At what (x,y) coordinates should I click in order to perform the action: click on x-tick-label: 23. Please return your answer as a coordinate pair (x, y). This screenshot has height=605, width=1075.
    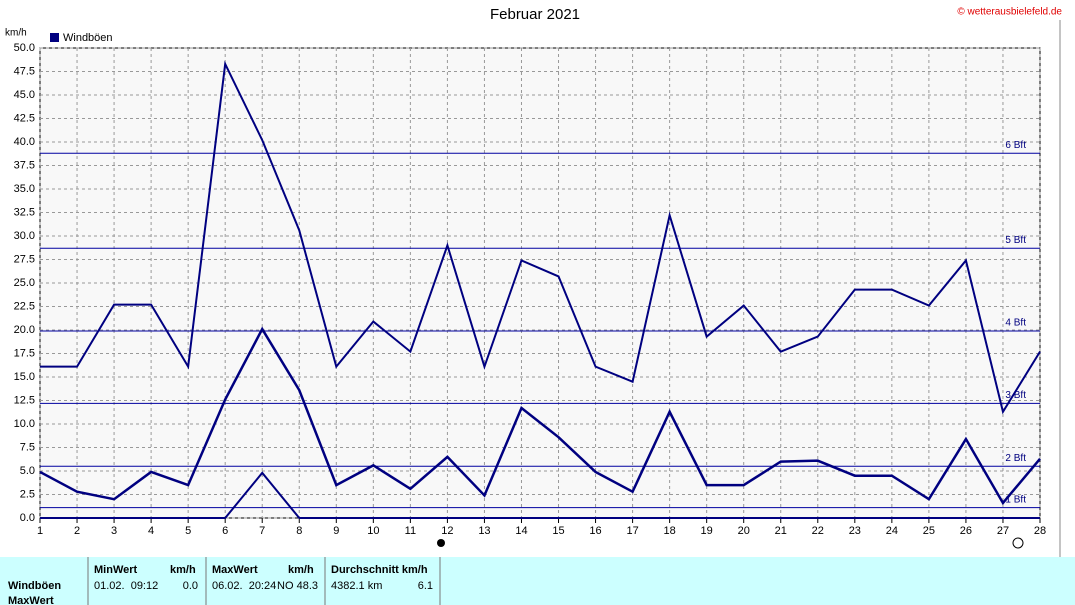
    Looking at the image, I should click on (855, 531).